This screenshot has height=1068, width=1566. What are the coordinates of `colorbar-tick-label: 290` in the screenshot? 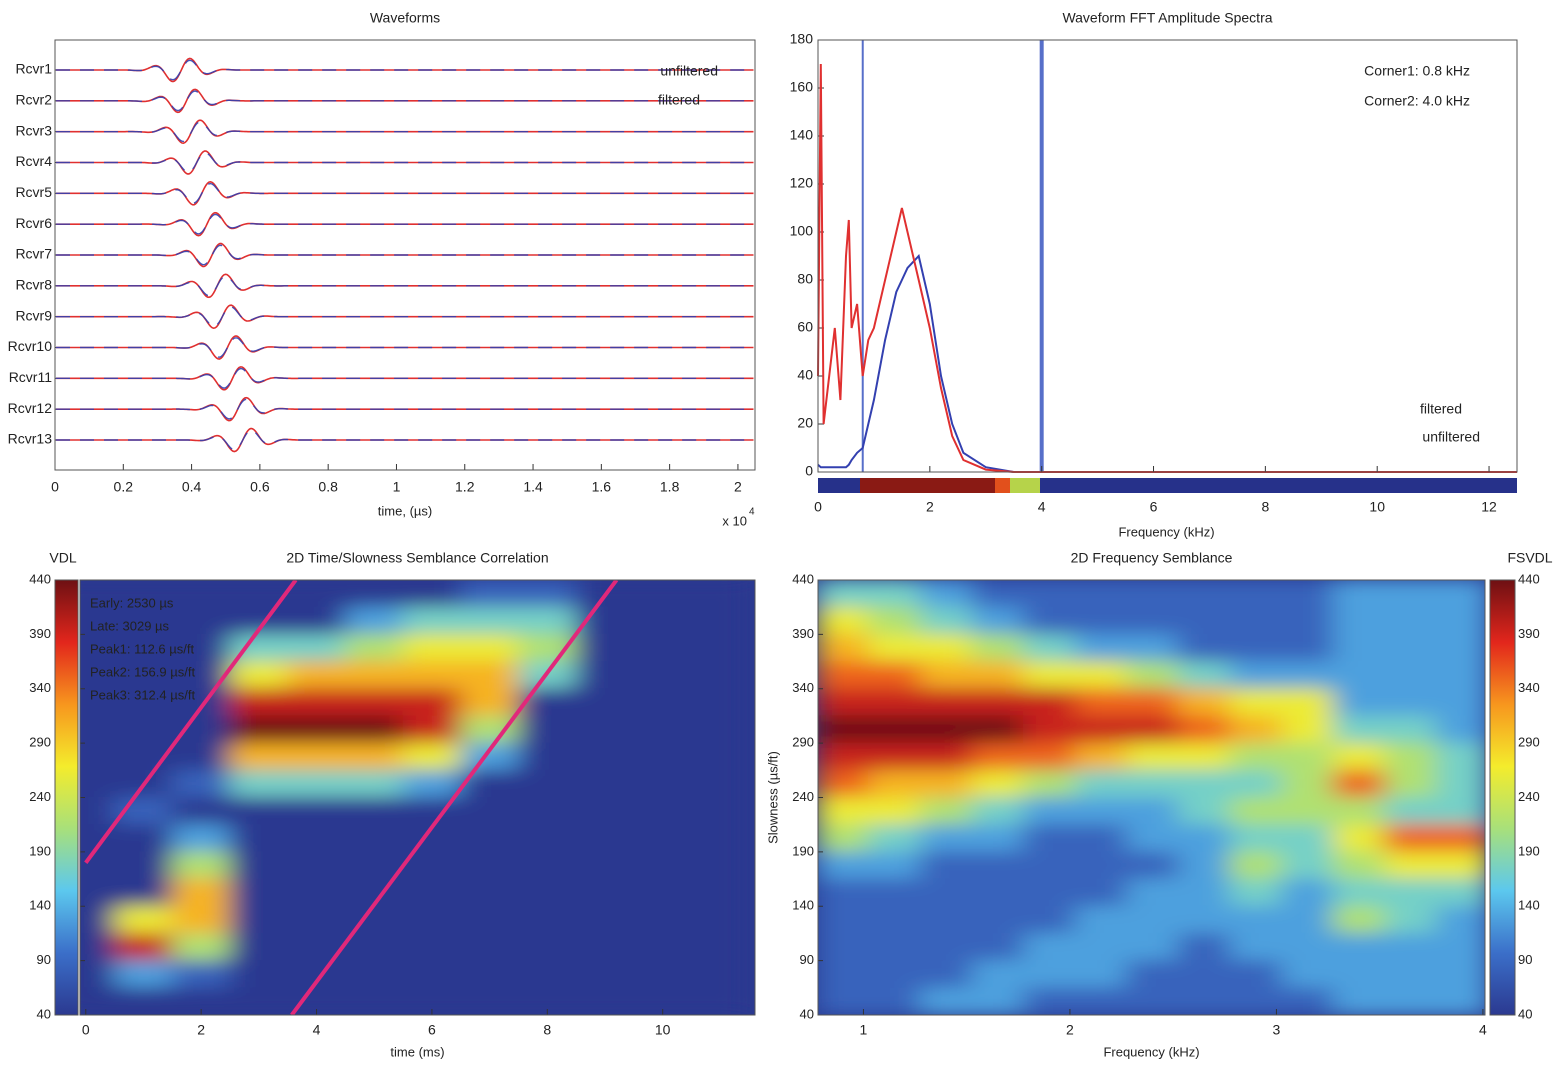 It's located at (1529, 742).